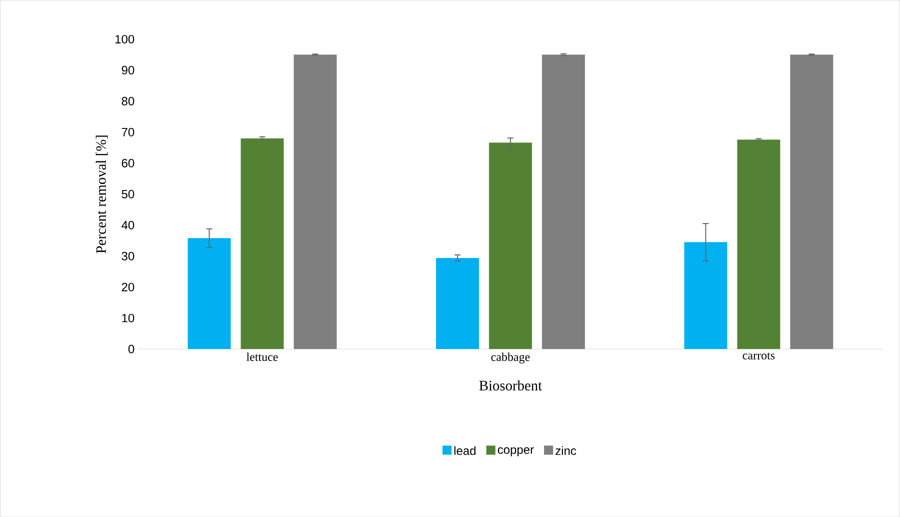  What do you see at coordinates (510, 385) in the screenshot?
I see `x-axis-title: Biosorbent` at bounding box center [510, 385].